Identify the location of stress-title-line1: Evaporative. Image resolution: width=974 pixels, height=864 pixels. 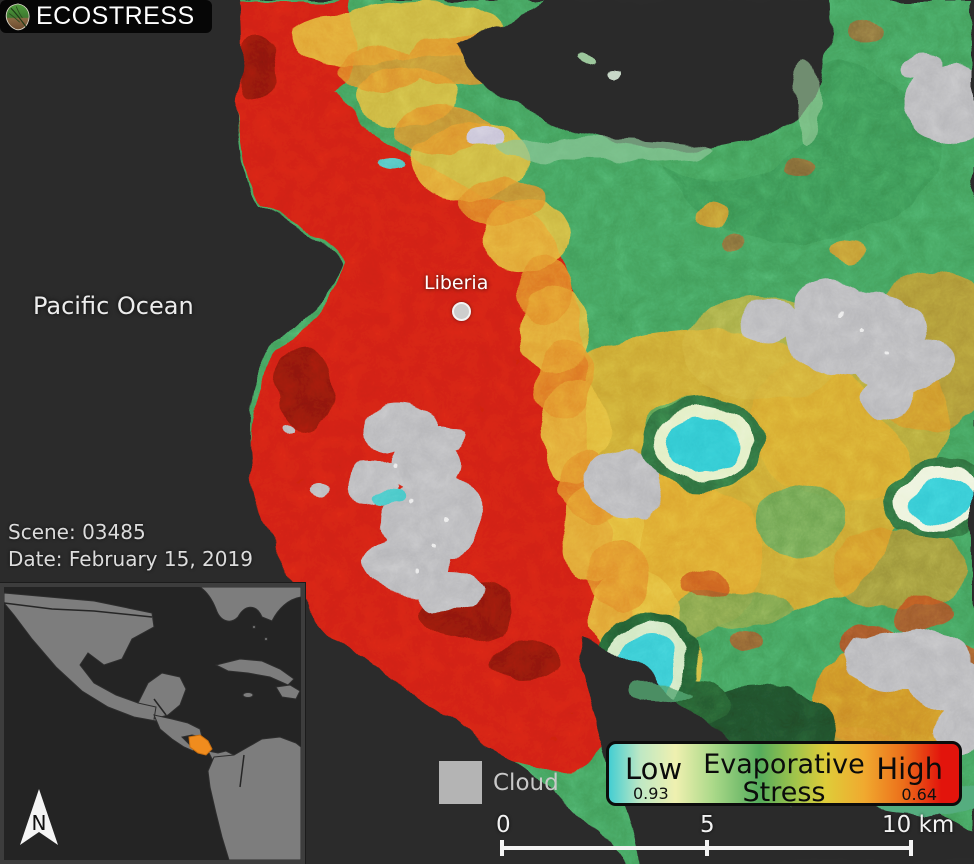
(784, 764).